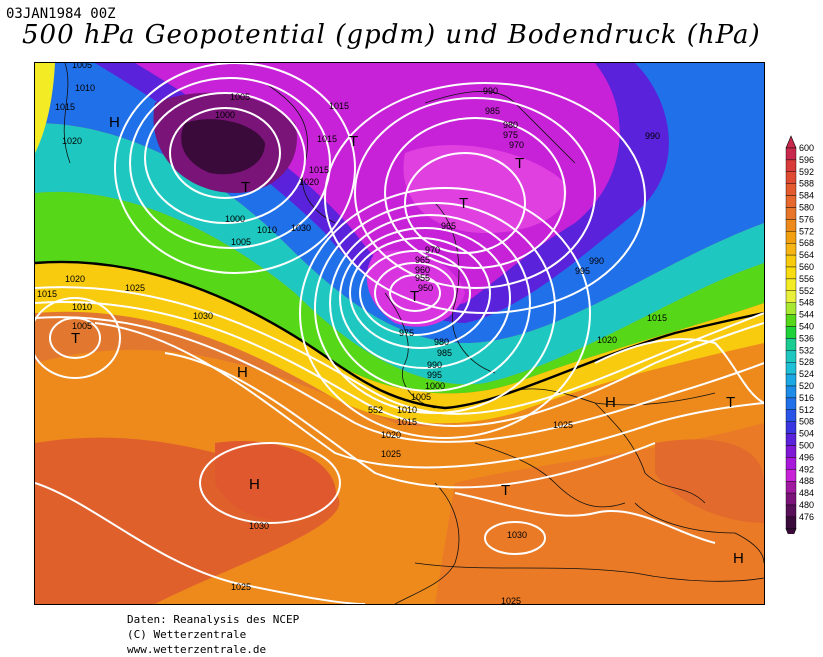 This screenshot has width=823, height=657. Describe the element at coordinates (82, 326) in the screenshot. I see `isobar-label: 1005` at that location.